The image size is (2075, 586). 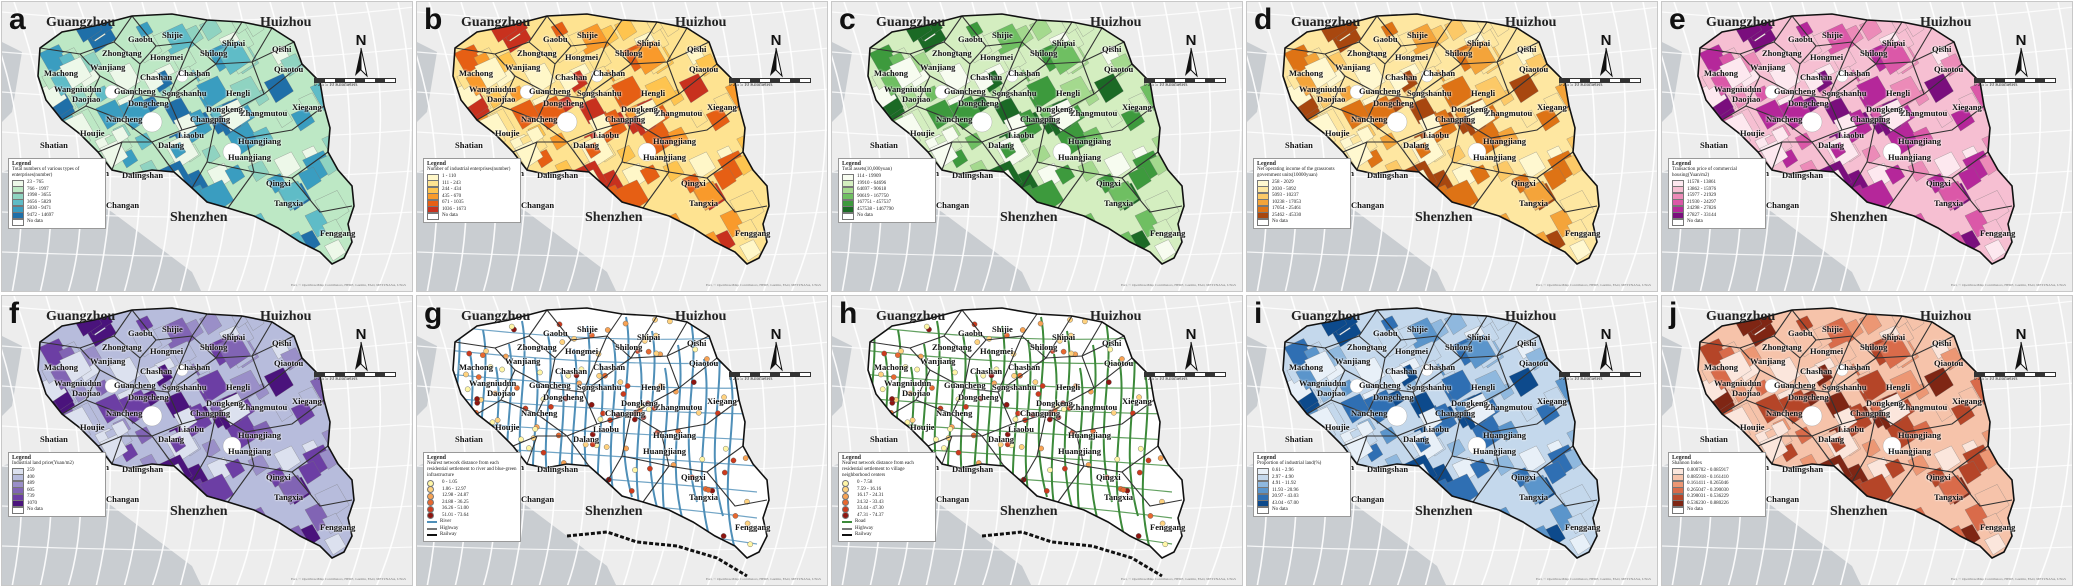 What do you see at coordinates (224, 403) in the screenshot?
I see `town-label: Dongkeng` at bounding box center [224, 403].